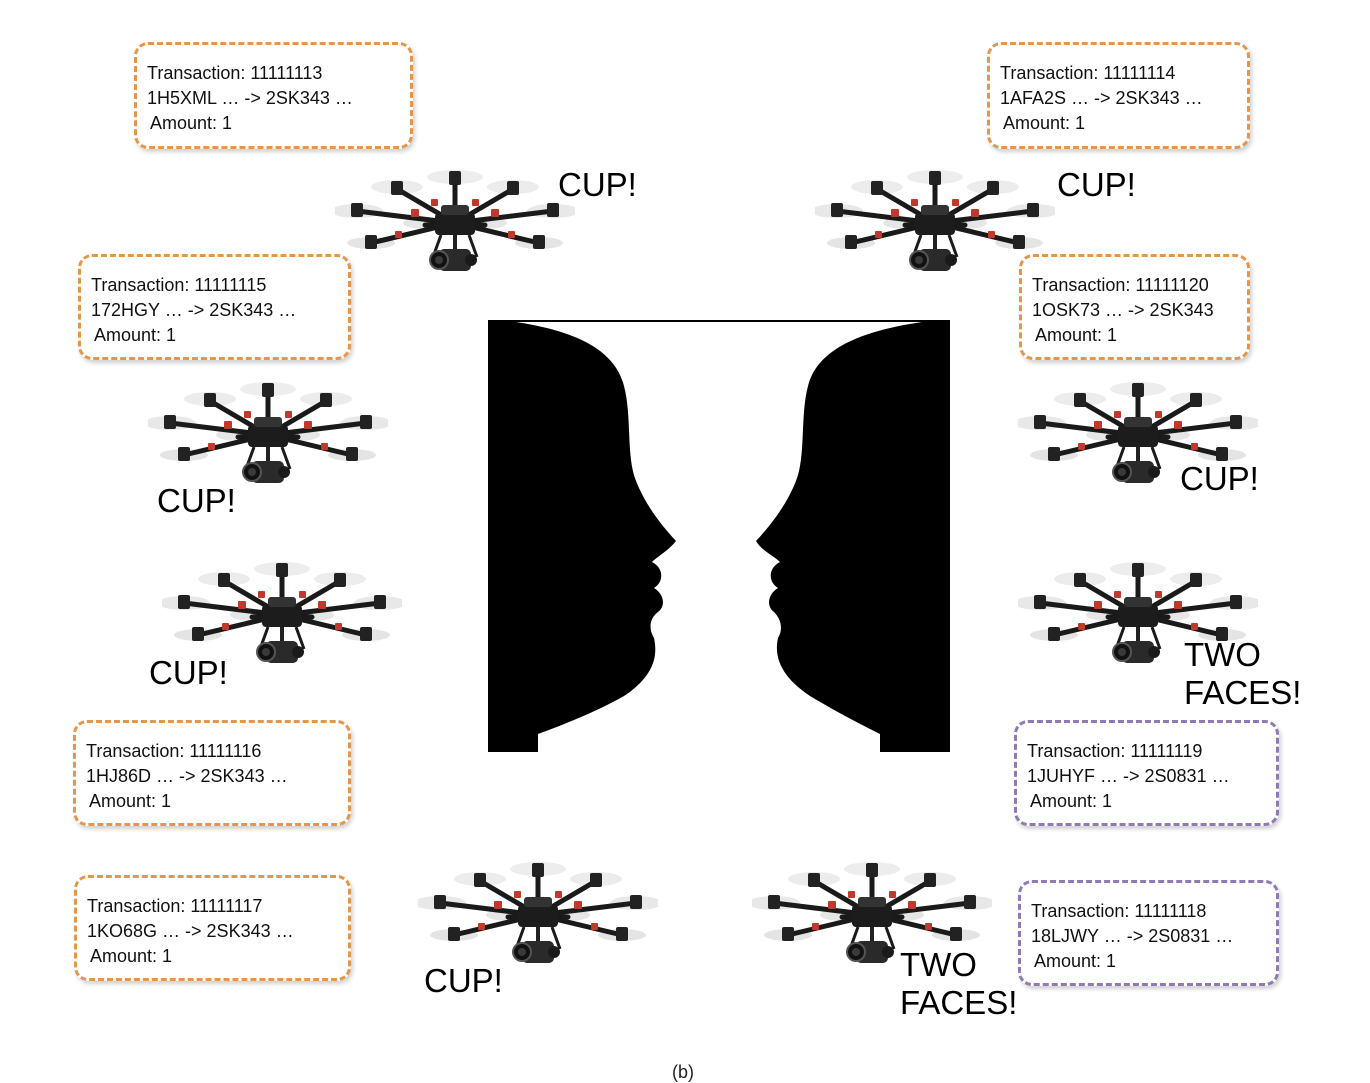  What do you see at coordinates (1123, 310) in the screenshot?
I see `transaction-flow: 1OSK73 … -> 2SK343` at bounding box center [1123, 310].